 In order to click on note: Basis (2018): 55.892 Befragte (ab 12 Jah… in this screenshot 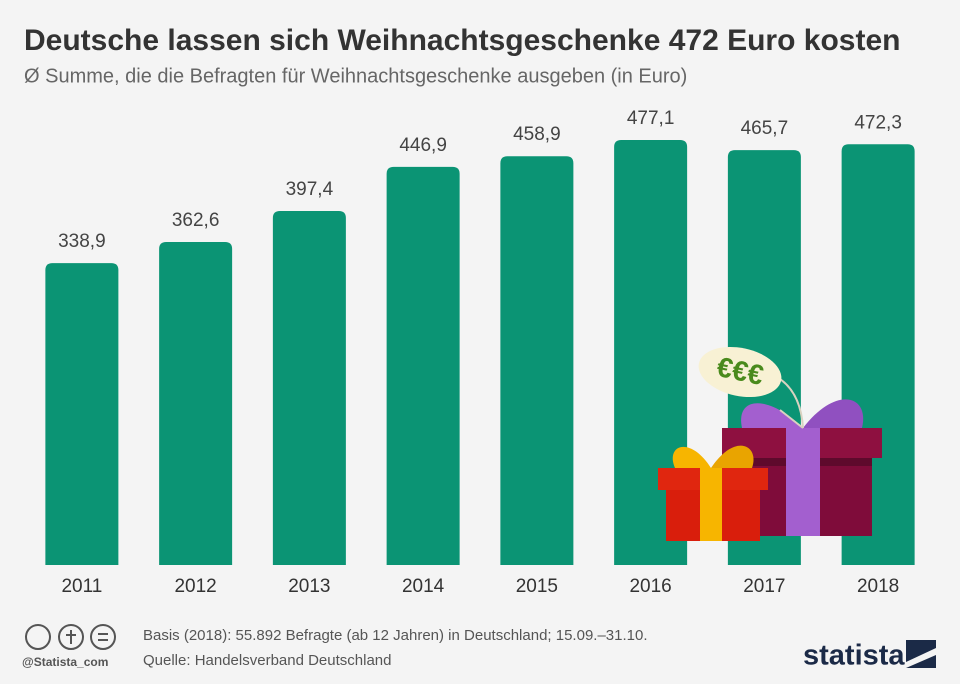, I will do `click(395, 635)`.